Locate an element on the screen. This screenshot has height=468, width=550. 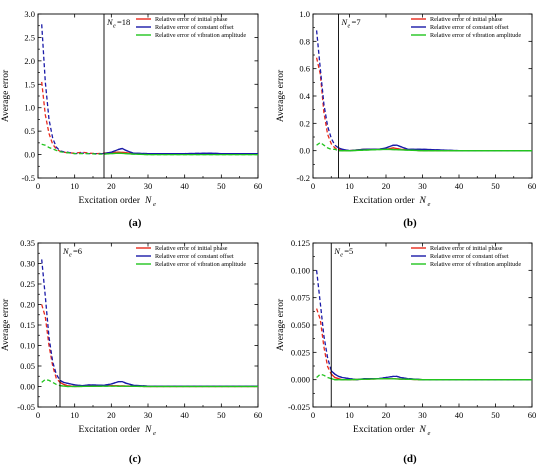
y-tick-label: -0.05 is located at coordinates (26, 407).